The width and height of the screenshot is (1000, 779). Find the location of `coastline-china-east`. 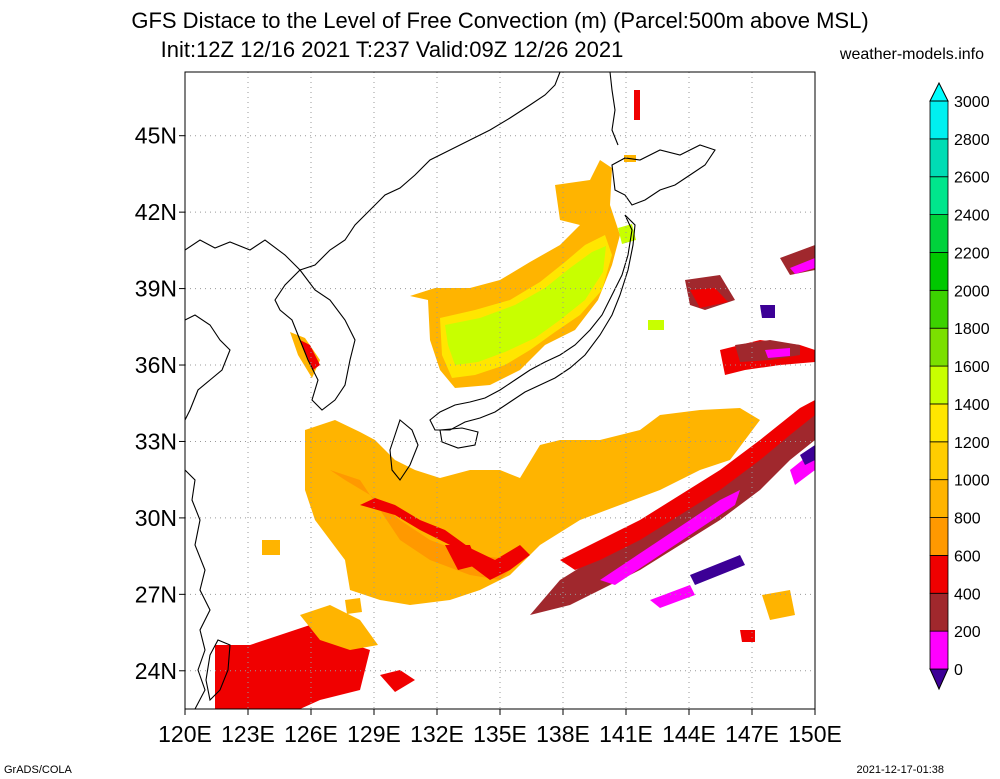

coastline-china-east is located at coordinates (208, 367).